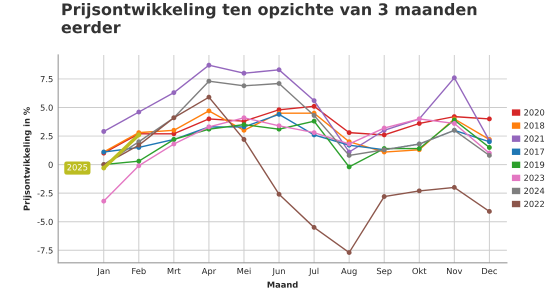 This screenshot has width=554, height=297. I want to click on y-tick-label: 5.0, so click(46, 107).